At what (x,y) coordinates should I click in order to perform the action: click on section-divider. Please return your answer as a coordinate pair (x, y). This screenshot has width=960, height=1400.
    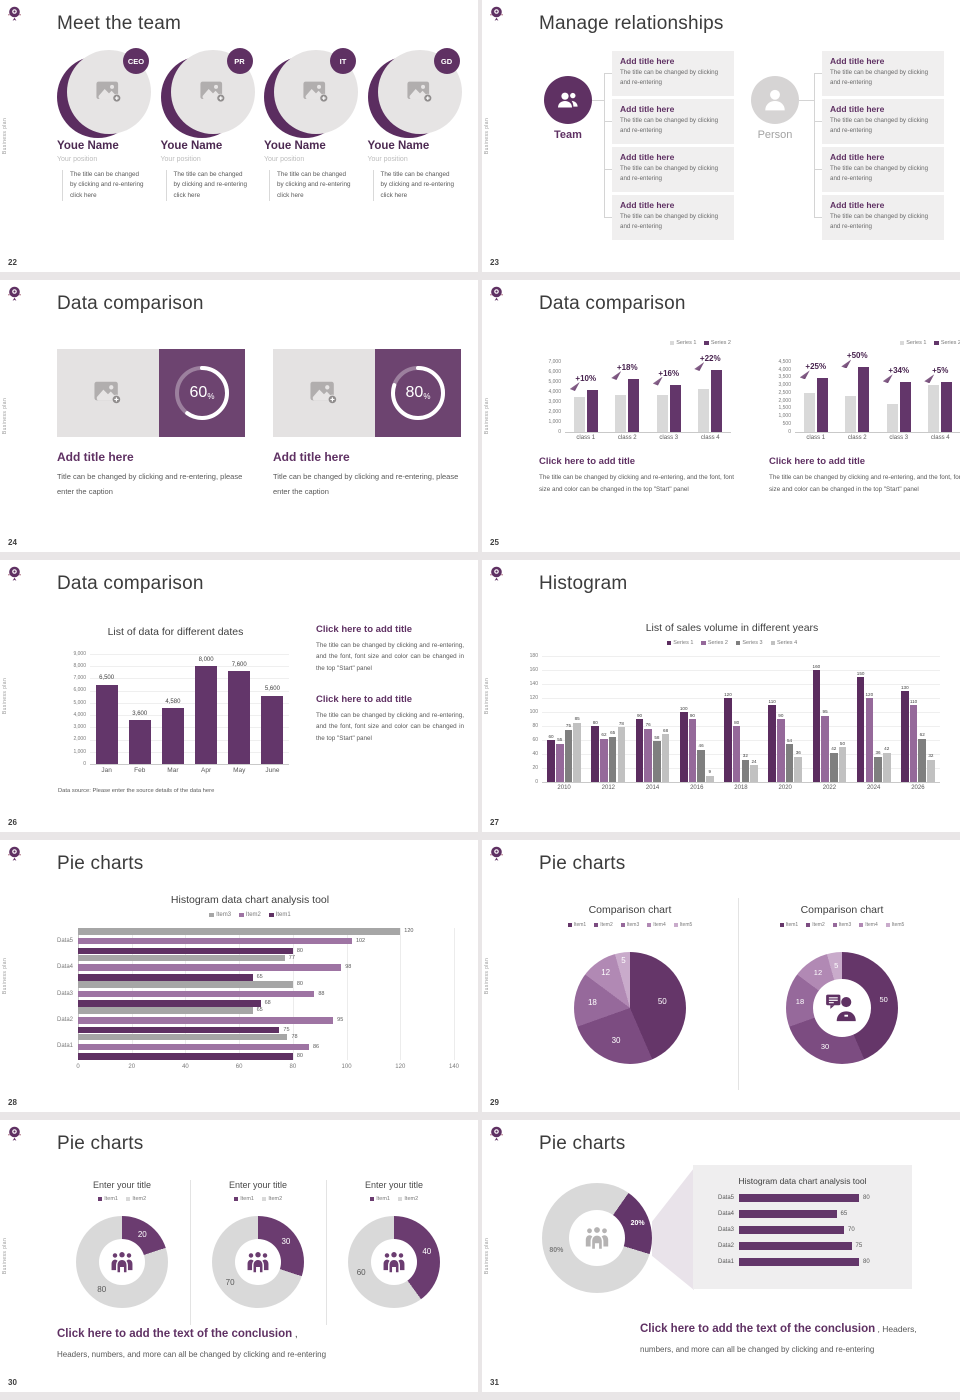
    Looking at the image, I should click on (326, 1252).